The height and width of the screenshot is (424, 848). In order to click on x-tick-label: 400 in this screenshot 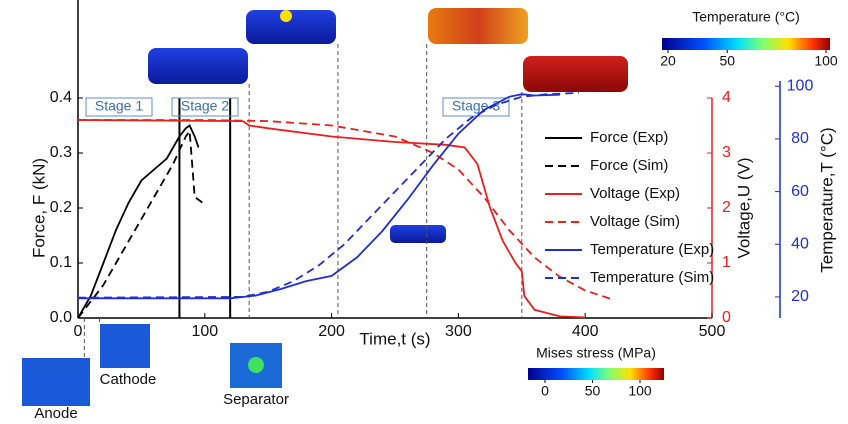, I will do `click(585, 331)`.